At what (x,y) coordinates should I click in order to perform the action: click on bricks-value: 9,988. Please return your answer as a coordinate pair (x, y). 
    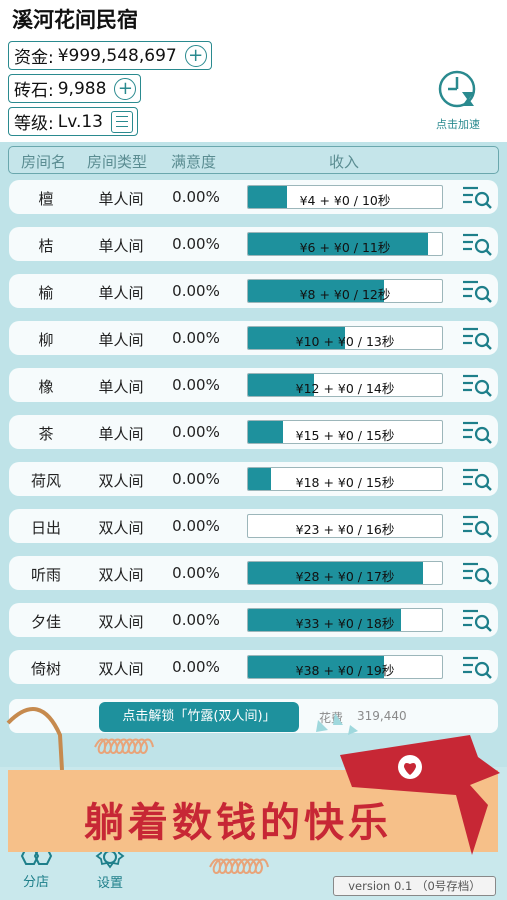
    Looking at the image, I should click on (82, 88).